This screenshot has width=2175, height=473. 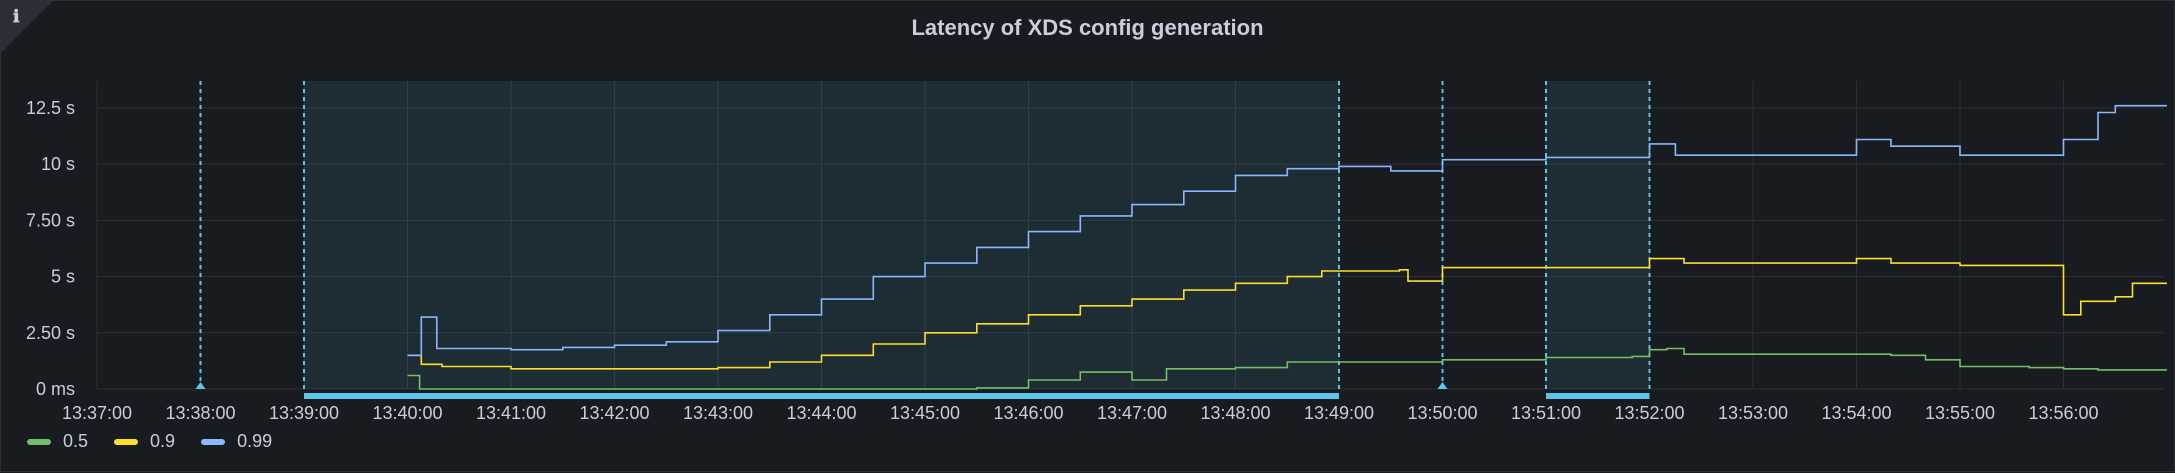 What do you see at coordinates (821, 413) in the screenshot?
I see `x-tick-label: 13:44:00` at bounding box center [821, 413].